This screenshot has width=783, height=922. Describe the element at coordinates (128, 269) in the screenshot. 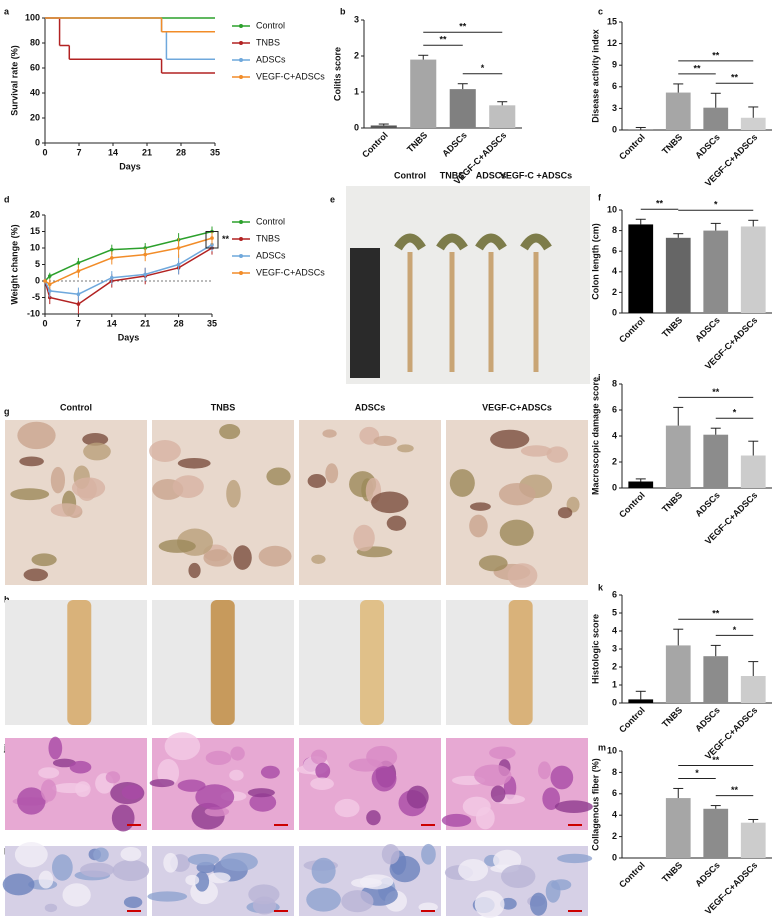

I see `series-line` at that location.